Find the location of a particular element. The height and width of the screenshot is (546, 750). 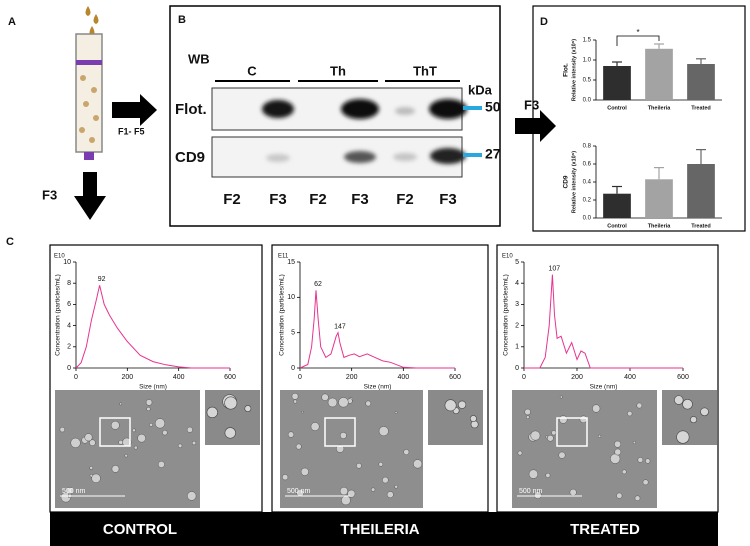

peak-label: 147 is located at coordinates (340, 327).